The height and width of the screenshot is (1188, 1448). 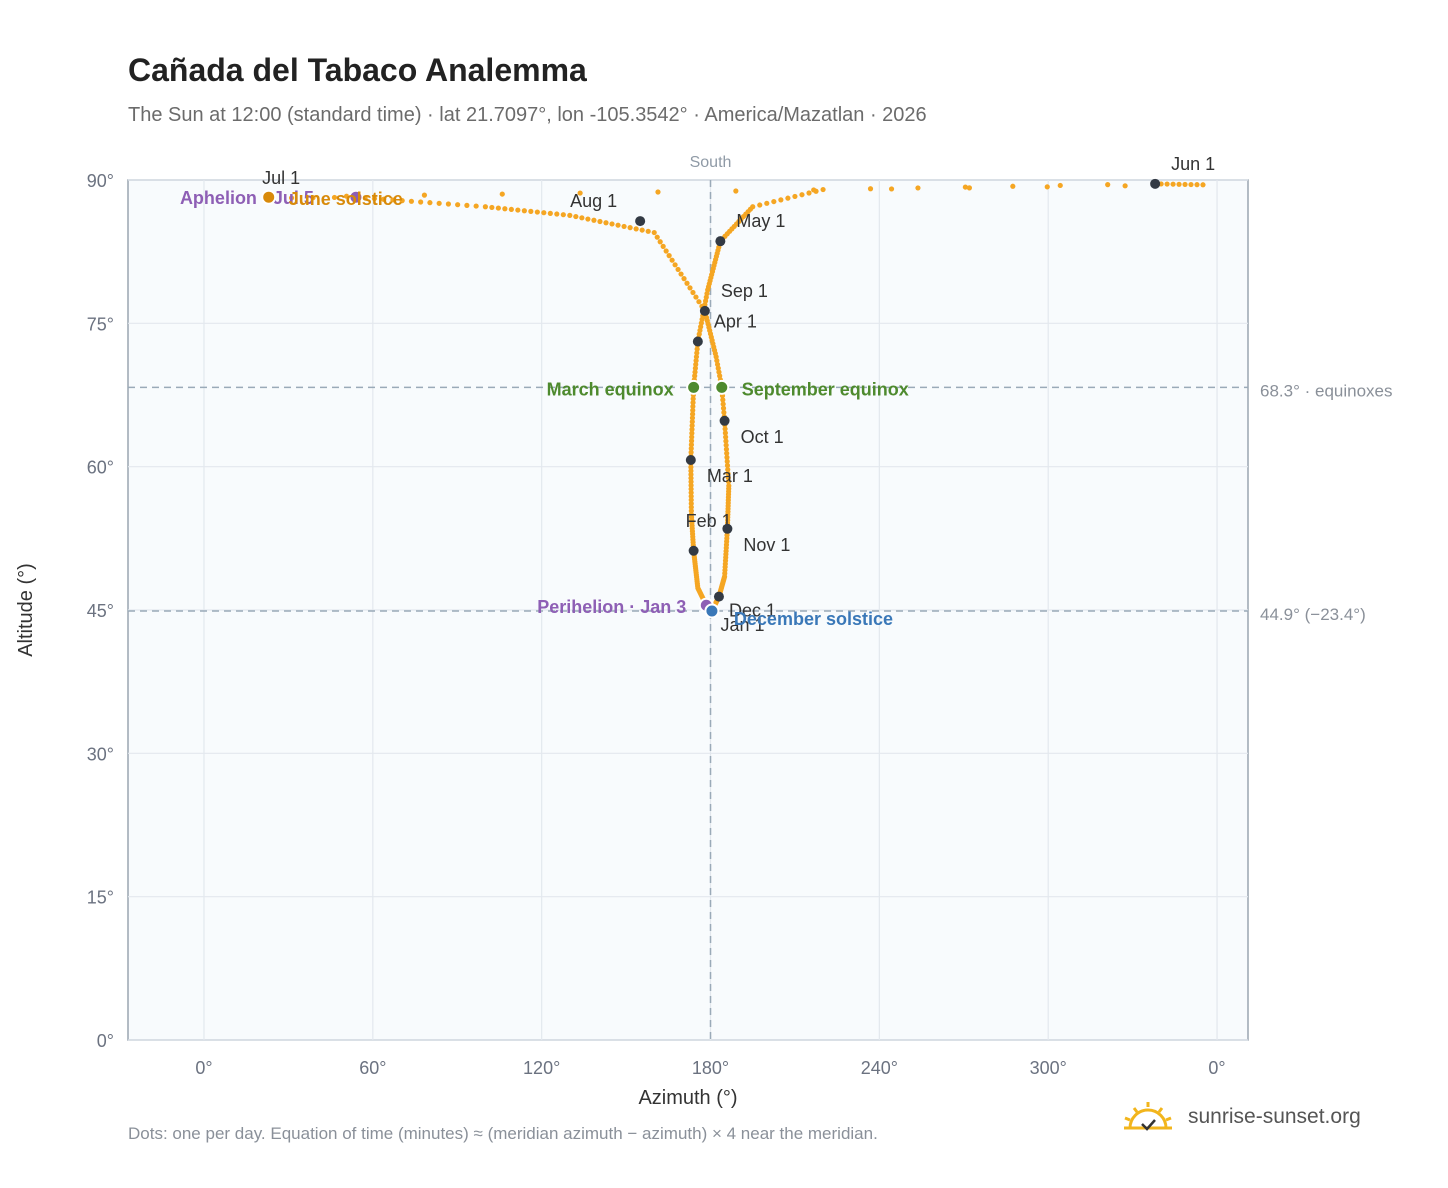 What do you see at coordinates (357, 70) in the screenshot?
I see `chart-title: Cañada del Tabaco Analemma` at bounding box center [357, 70].